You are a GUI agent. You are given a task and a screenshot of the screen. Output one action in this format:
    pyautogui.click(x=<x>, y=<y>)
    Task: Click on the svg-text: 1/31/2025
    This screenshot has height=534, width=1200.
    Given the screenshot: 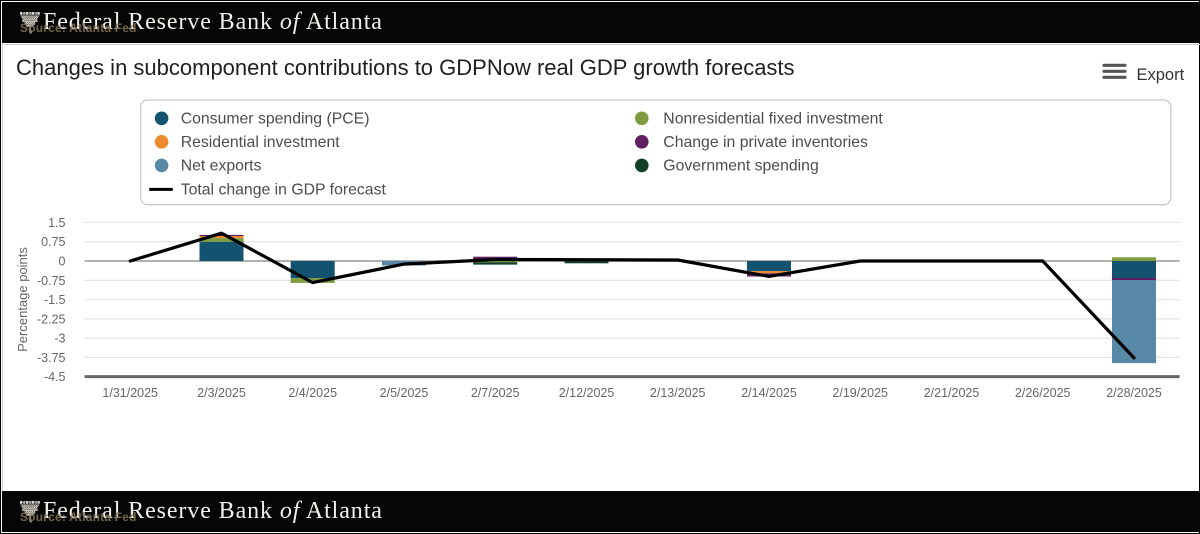 What is the action you would take?
    pyautogui.click(x=130, y=393)
    